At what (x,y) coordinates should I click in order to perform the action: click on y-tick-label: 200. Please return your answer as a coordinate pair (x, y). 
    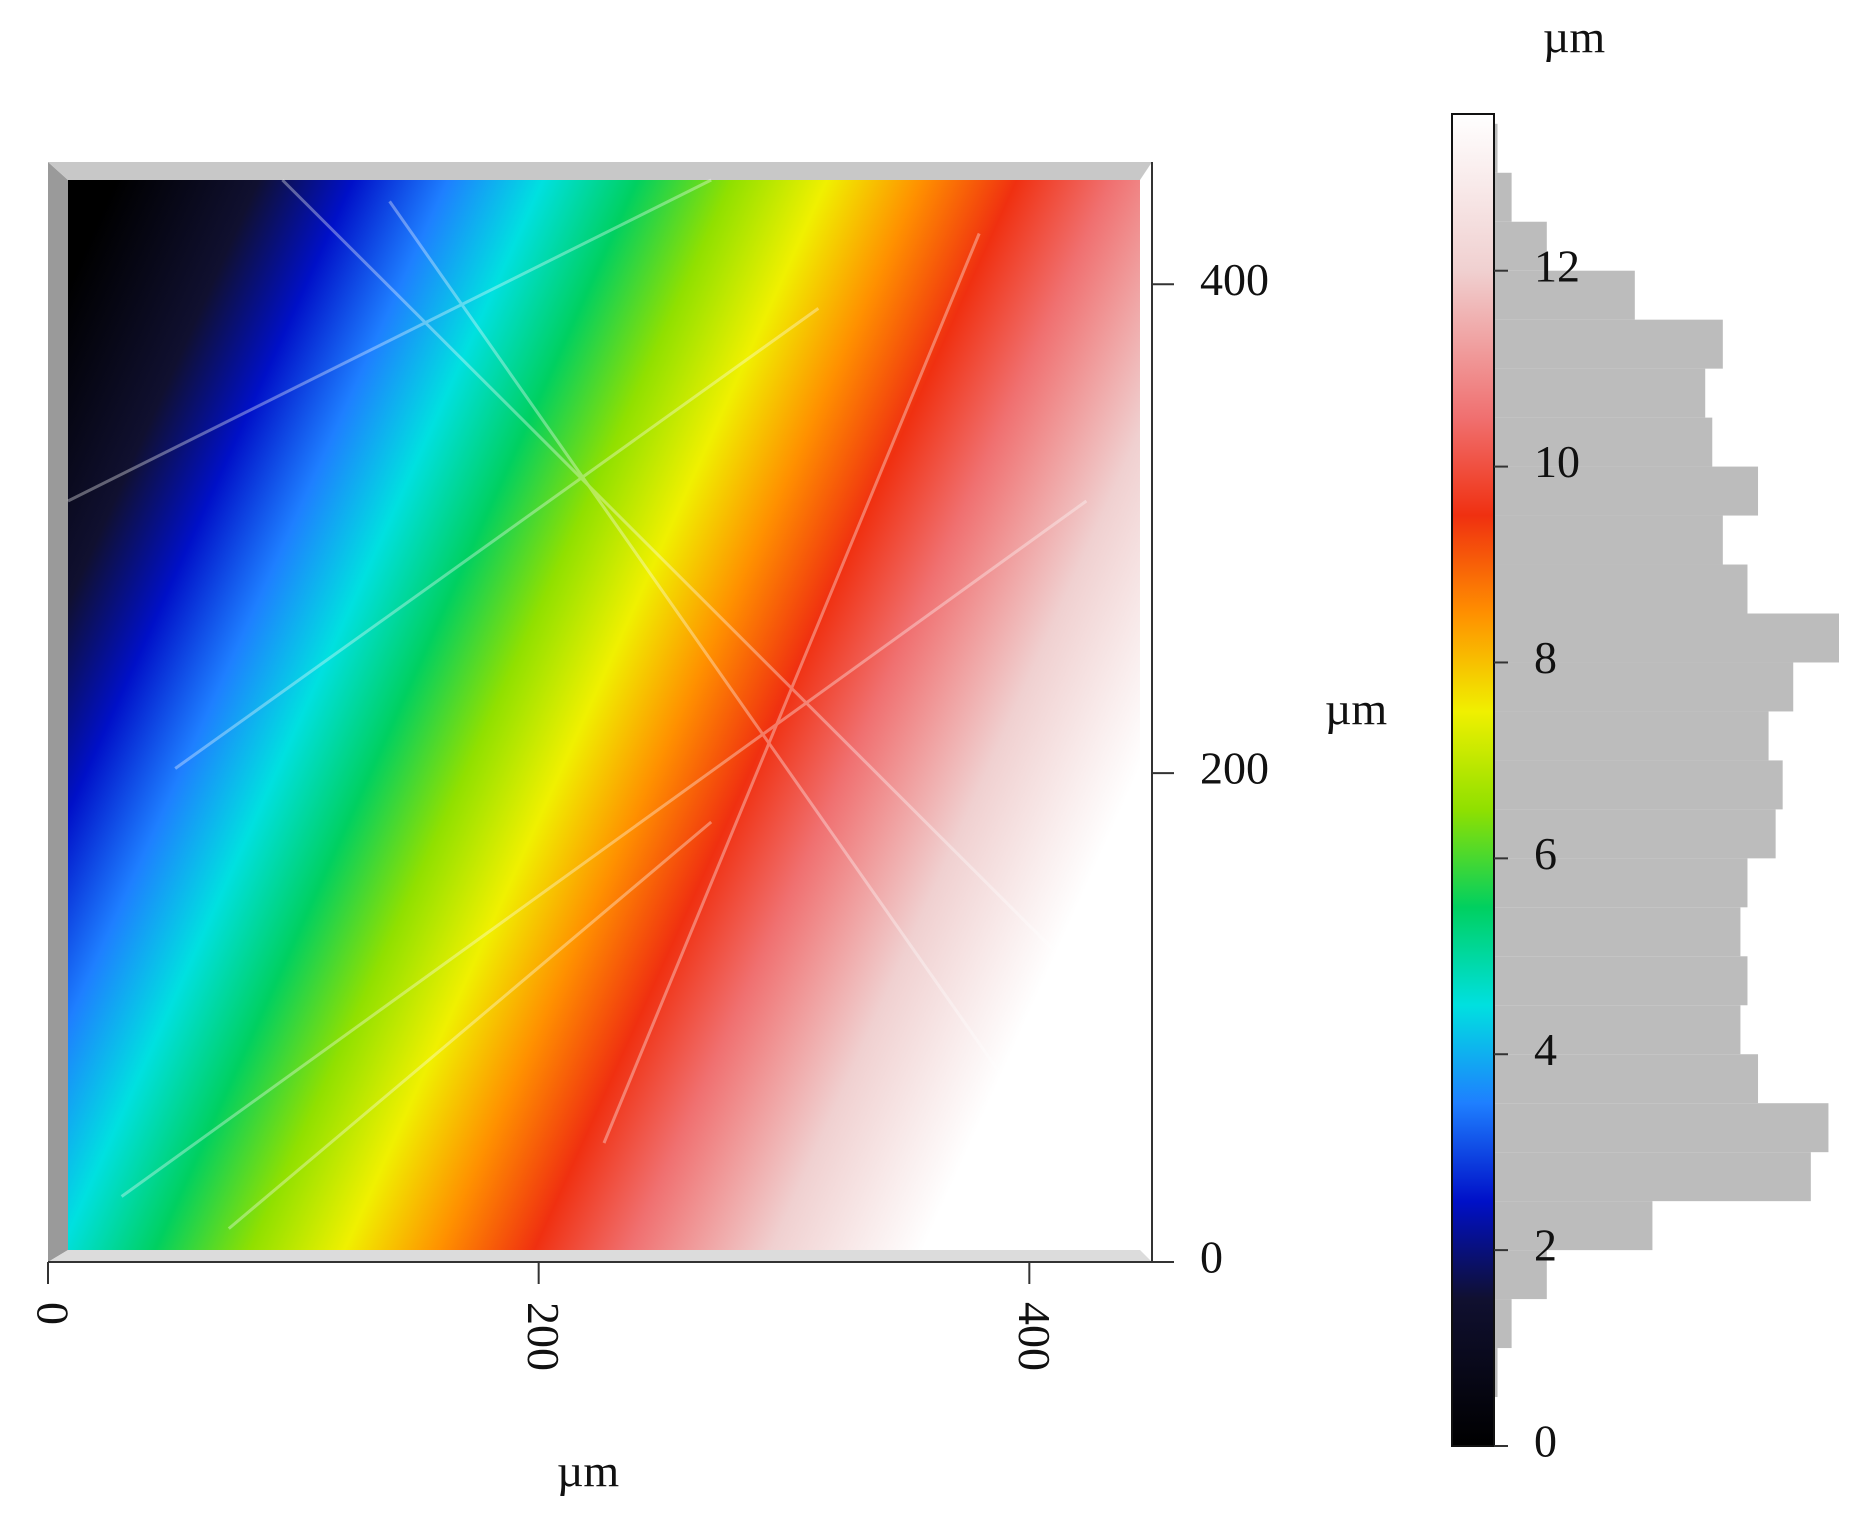
    Looking at the image, I should click on (1234, 768).